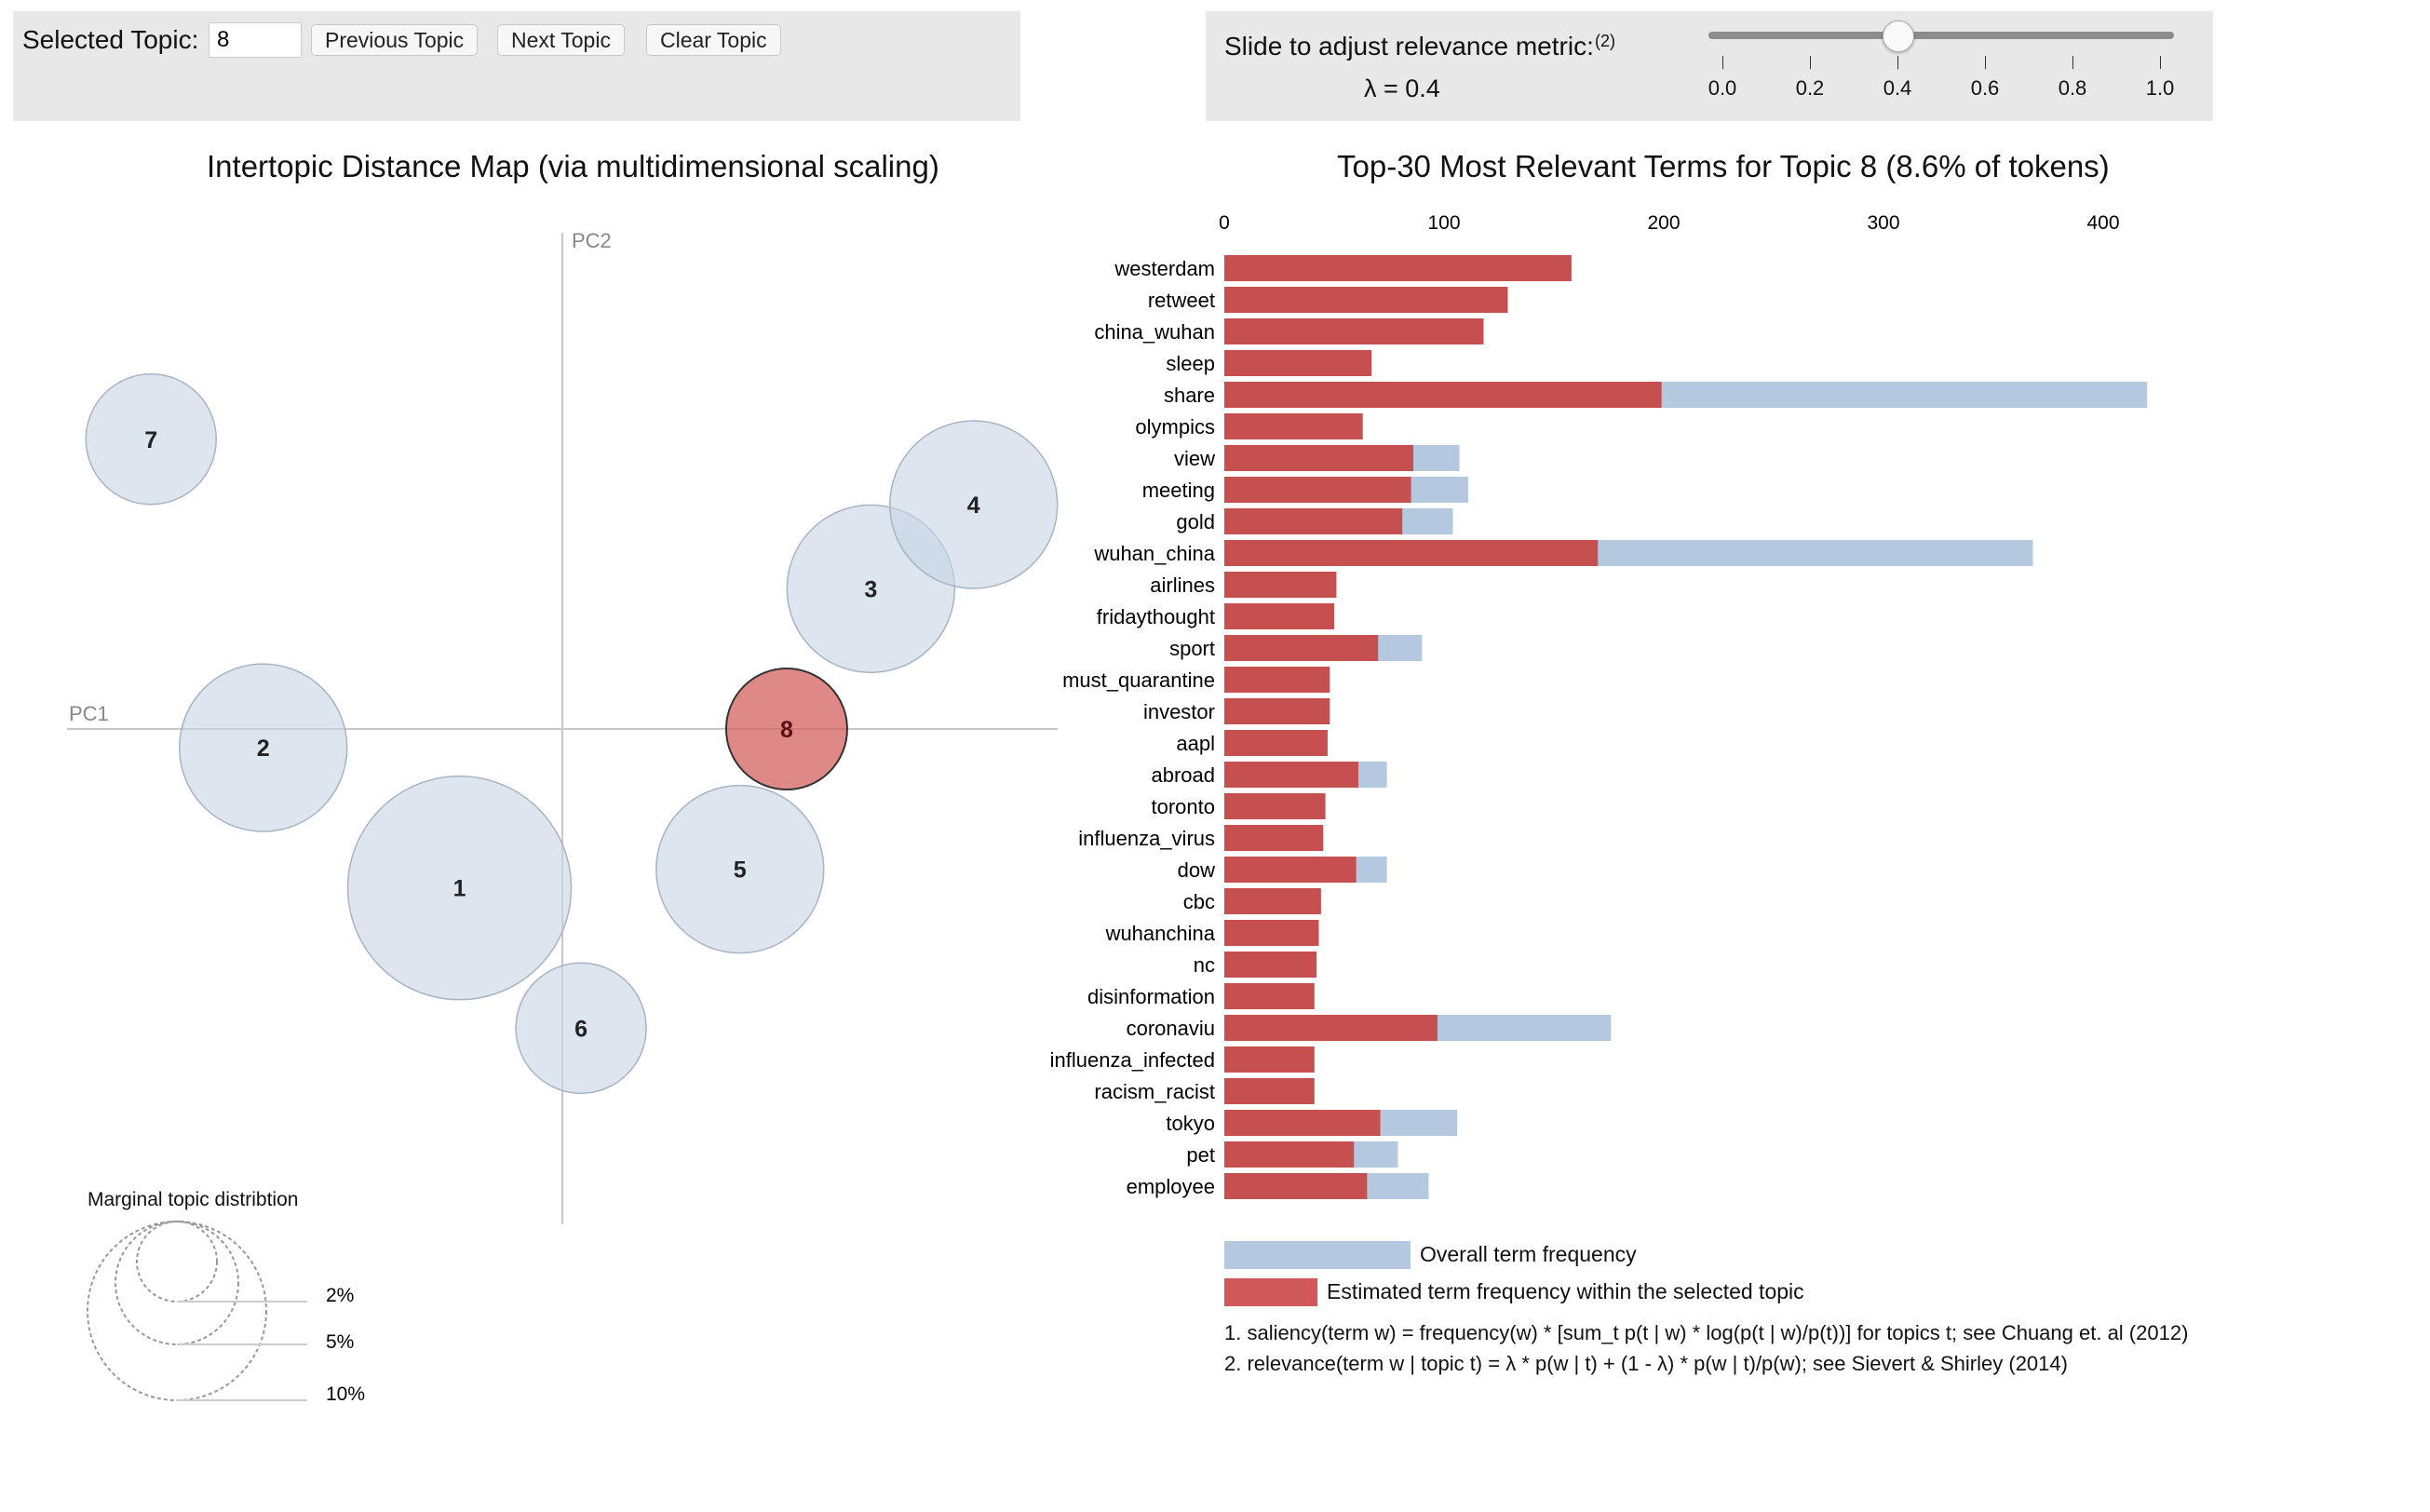  What do you see at coordinates (1171, 1028) in the screenshot?
I see `term-label: coronaviu` at bounding box center [1171, 1028].